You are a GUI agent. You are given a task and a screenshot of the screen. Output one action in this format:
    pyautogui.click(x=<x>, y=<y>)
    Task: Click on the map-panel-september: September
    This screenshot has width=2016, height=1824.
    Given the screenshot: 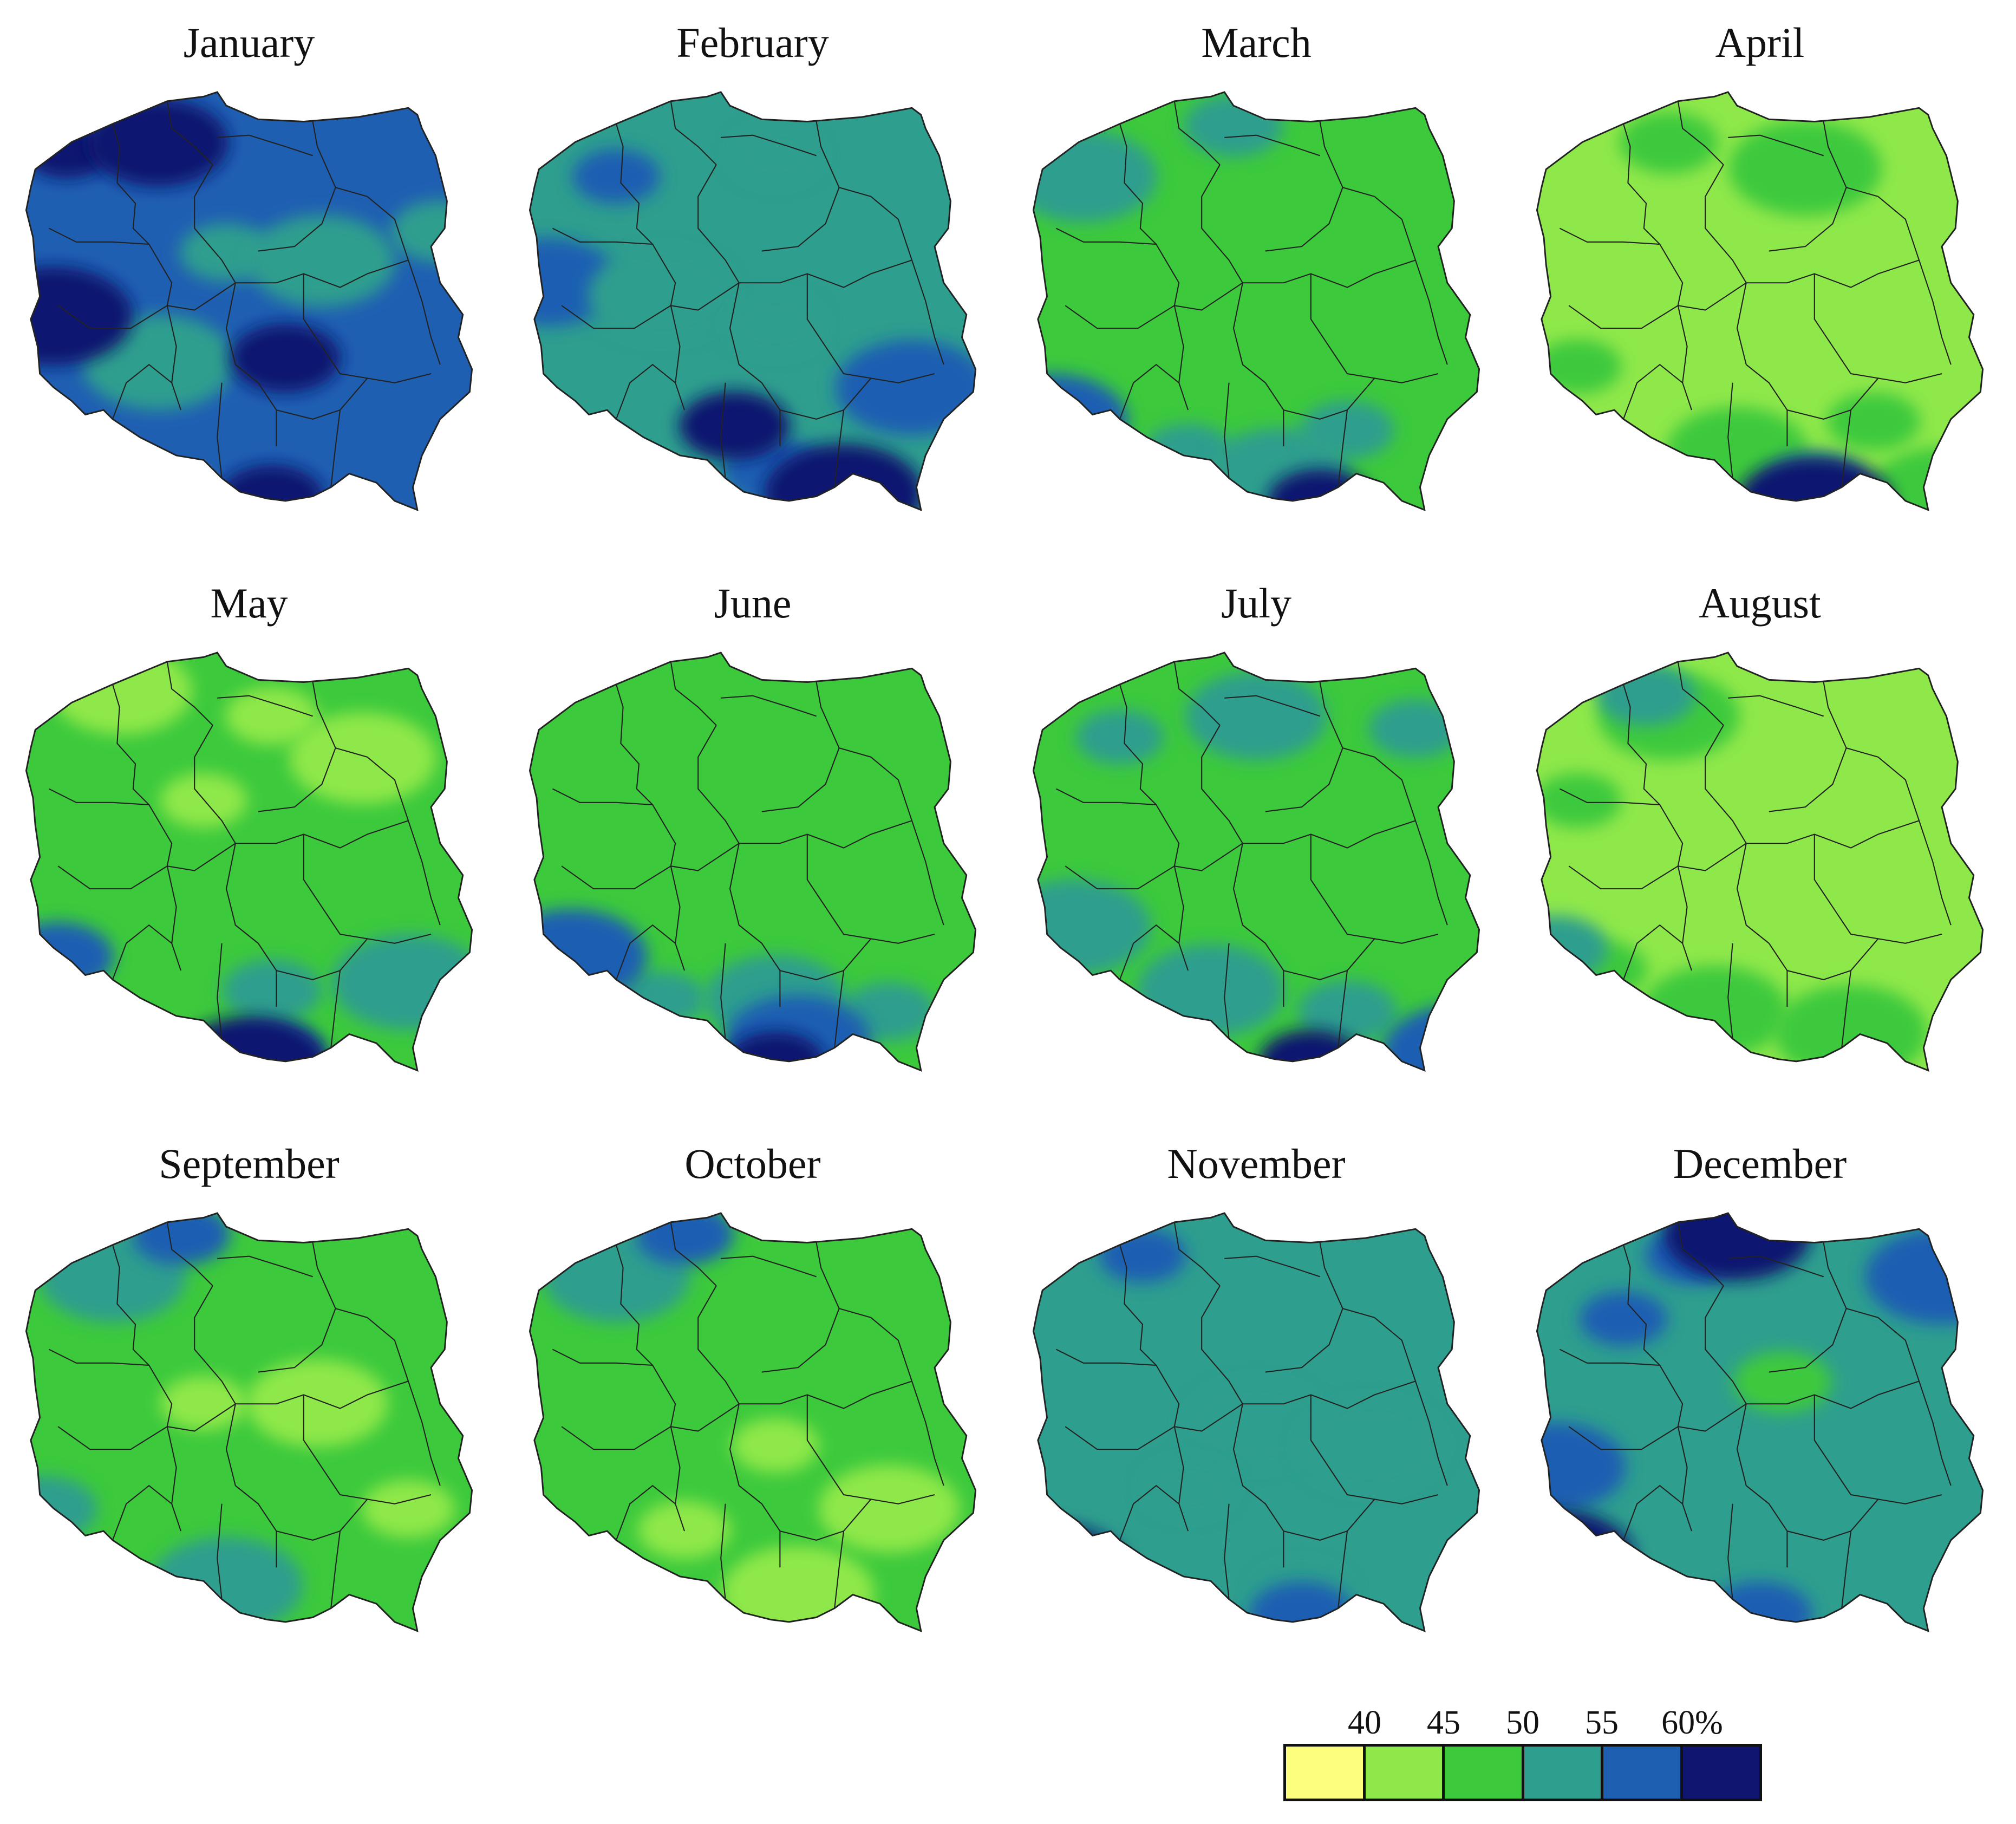 What is the action you would take?
    pyautogui.click(x=249, y=1411)
    